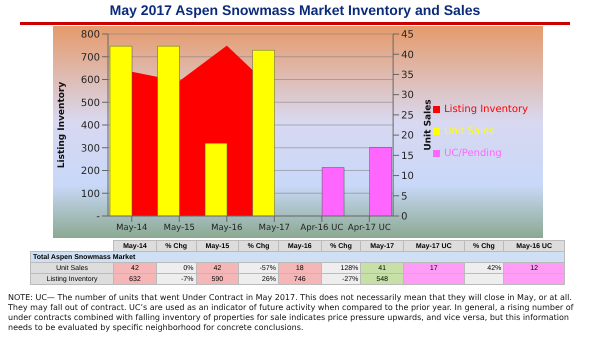  What do you see at coordinates (90, 194) in the screenshot?
I see `y-tick-label: 100` at bounding box center [90, 194].